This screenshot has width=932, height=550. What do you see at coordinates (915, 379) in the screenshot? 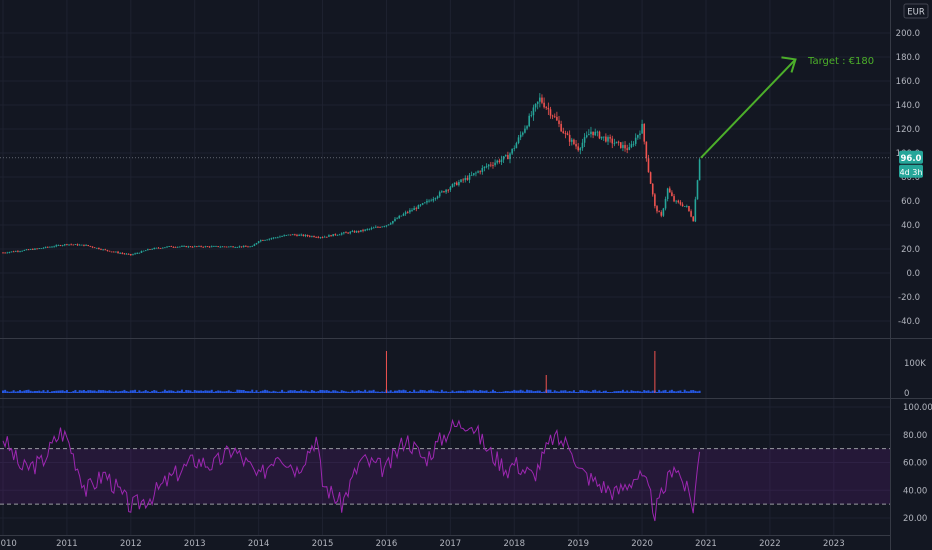
I see `volume-axis: 100K 0` at bounding box center [915, 379].